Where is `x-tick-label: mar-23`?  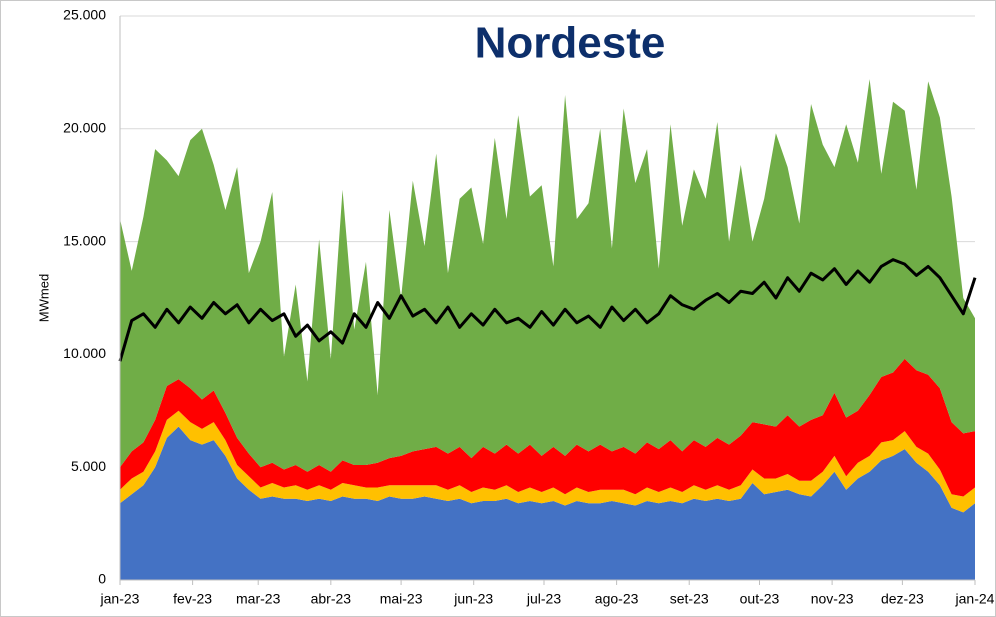
x-tick-label: mar-23 is located at coordinates (258, 599).